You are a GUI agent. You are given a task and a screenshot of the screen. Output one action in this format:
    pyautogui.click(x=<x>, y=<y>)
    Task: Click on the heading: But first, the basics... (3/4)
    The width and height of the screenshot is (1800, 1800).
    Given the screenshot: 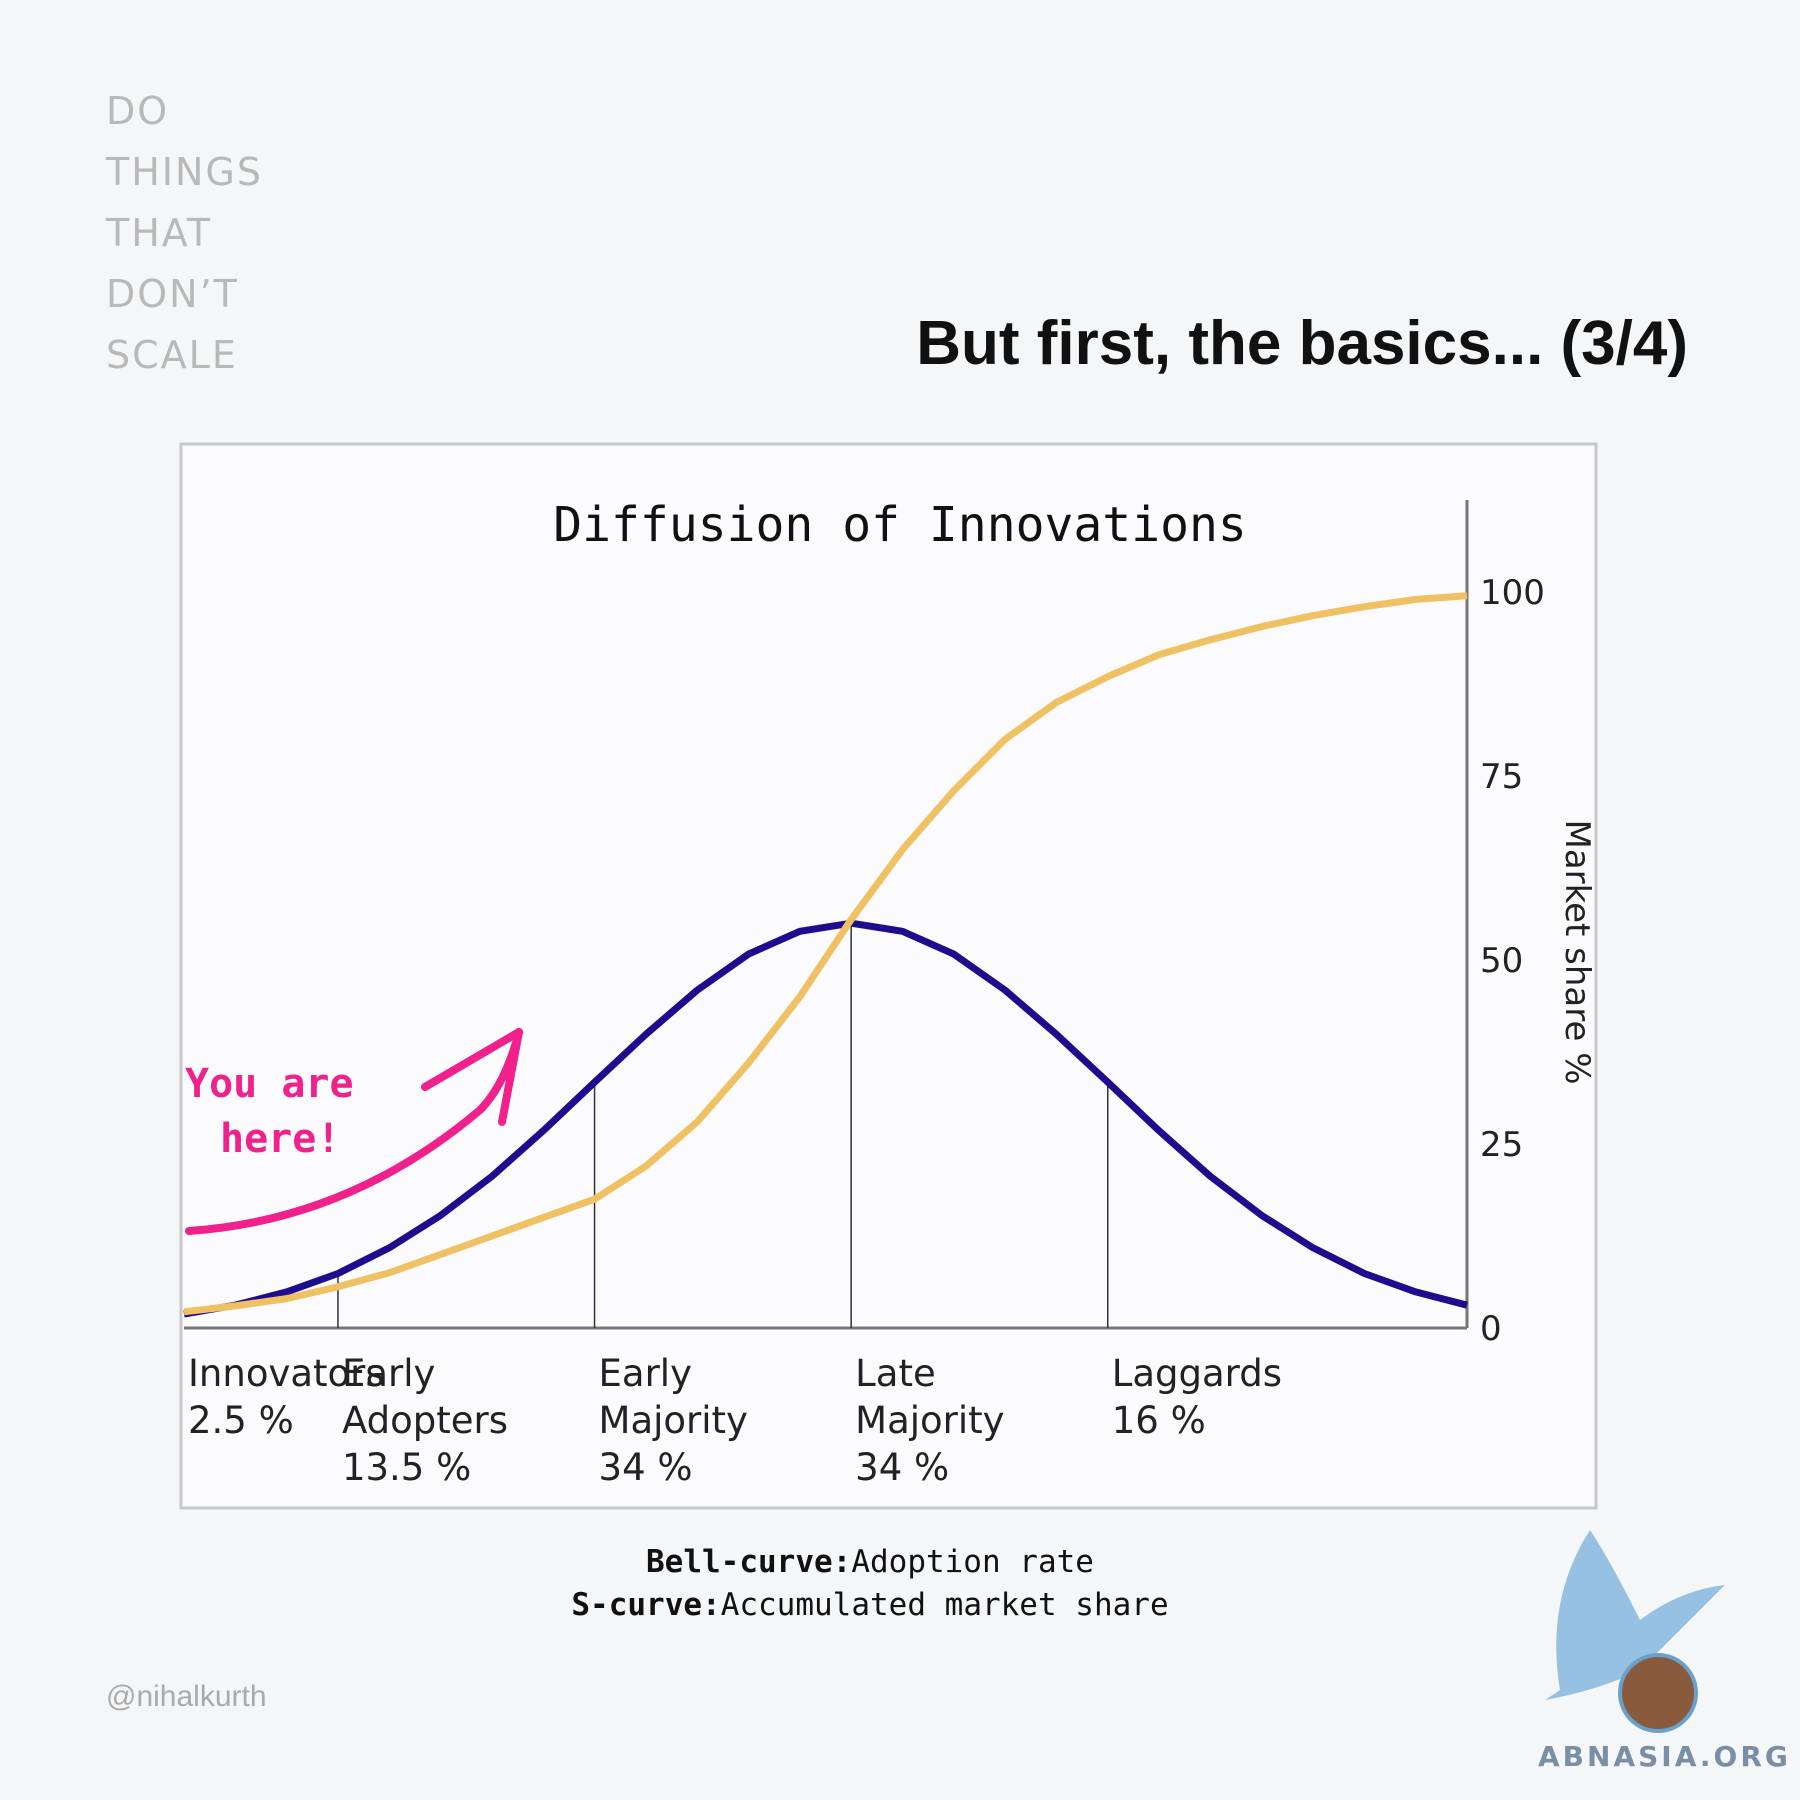 What is the action you would take?
    pyautogui.click(x=1302, y=343)
    